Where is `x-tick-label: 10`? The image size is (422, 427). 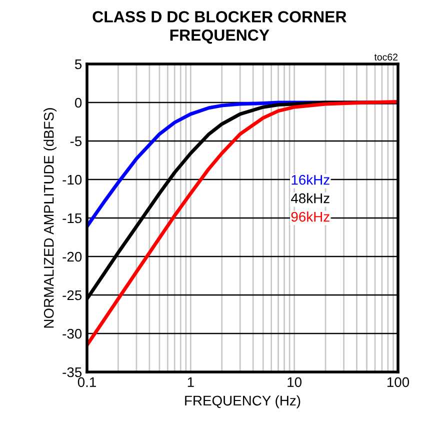
x-tick-label: 10 is located at coordinates (295, 382).